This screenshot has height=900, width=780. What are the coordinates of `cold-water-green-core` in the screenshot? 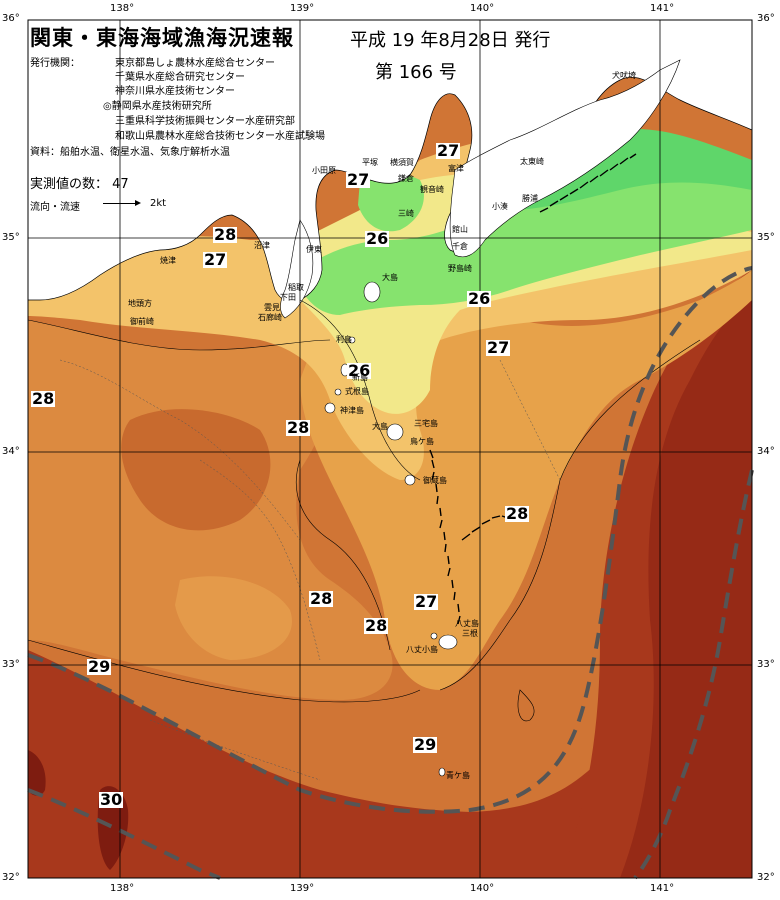 It's located at (626, 169).